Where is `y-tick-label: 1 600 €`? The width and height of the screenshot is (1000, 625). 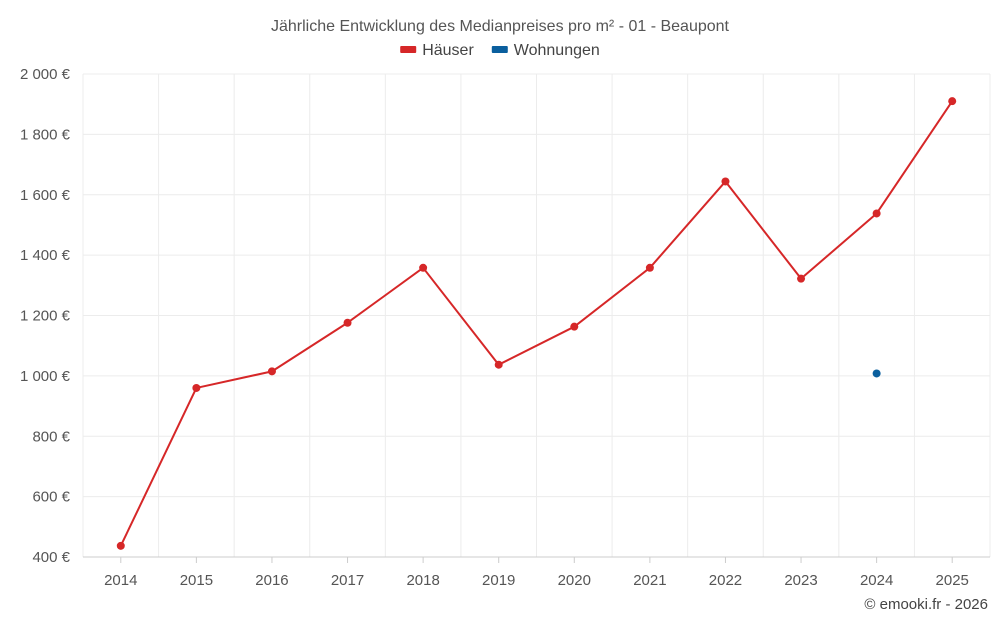
y-tick-label: 1 600 € is located at coordinates (45, 195).